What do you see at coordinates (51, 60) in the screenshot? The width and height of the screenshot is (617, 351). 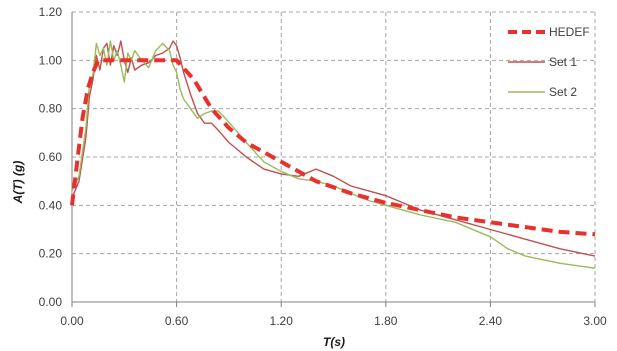 I see `y-tick-label: 1.00` at bounding box center [51, 60].